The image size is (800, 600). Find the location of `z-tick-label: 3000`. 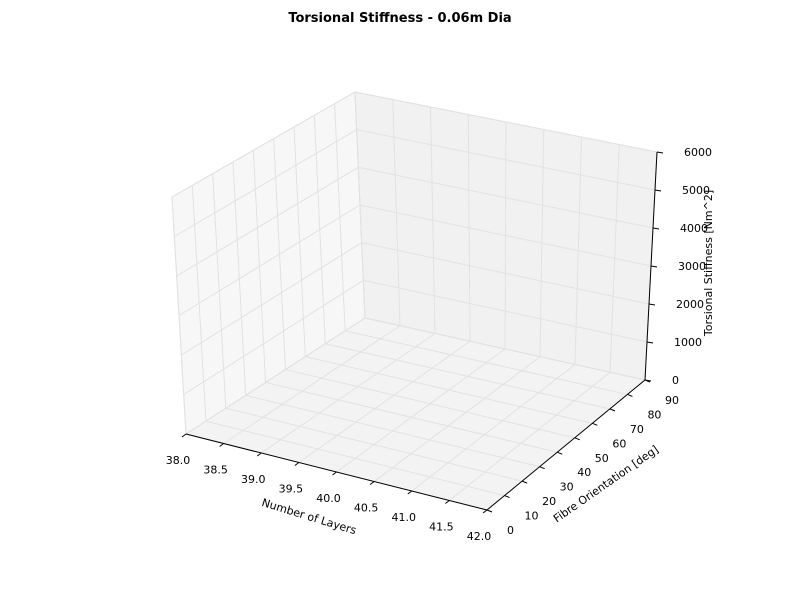

z-tick-label: 3000 is located at coordinates (692, 266).